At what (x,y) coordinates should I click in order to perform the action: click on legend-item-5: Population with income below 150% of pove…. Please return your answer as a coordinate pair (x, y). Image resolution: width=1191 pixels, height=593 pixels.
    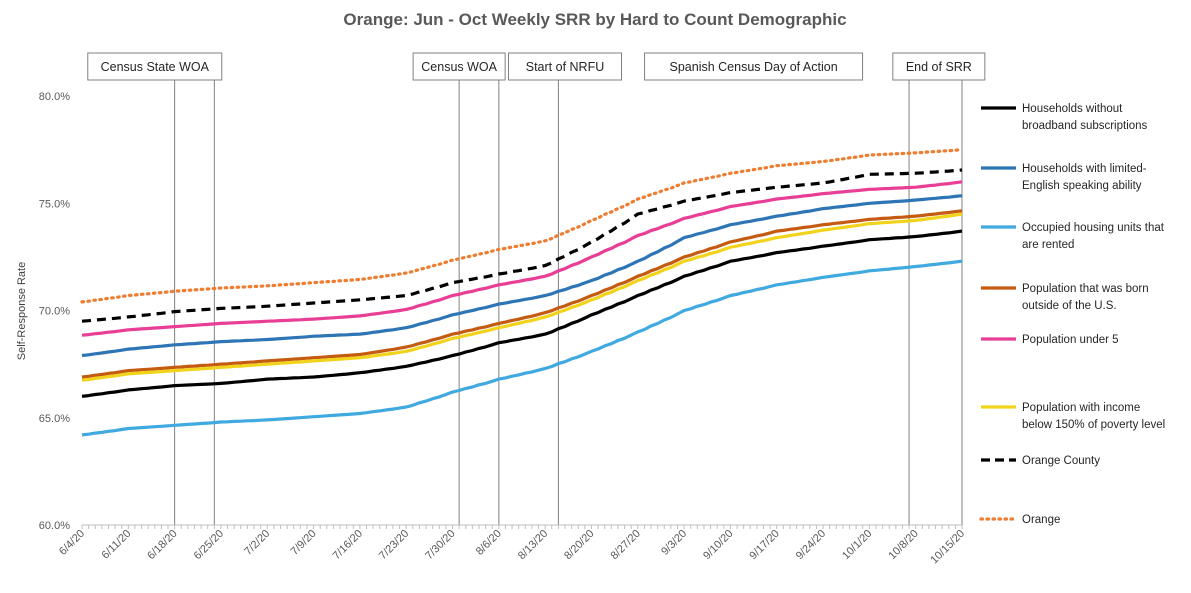
    Looking at the image, I should click on (1073, 416).